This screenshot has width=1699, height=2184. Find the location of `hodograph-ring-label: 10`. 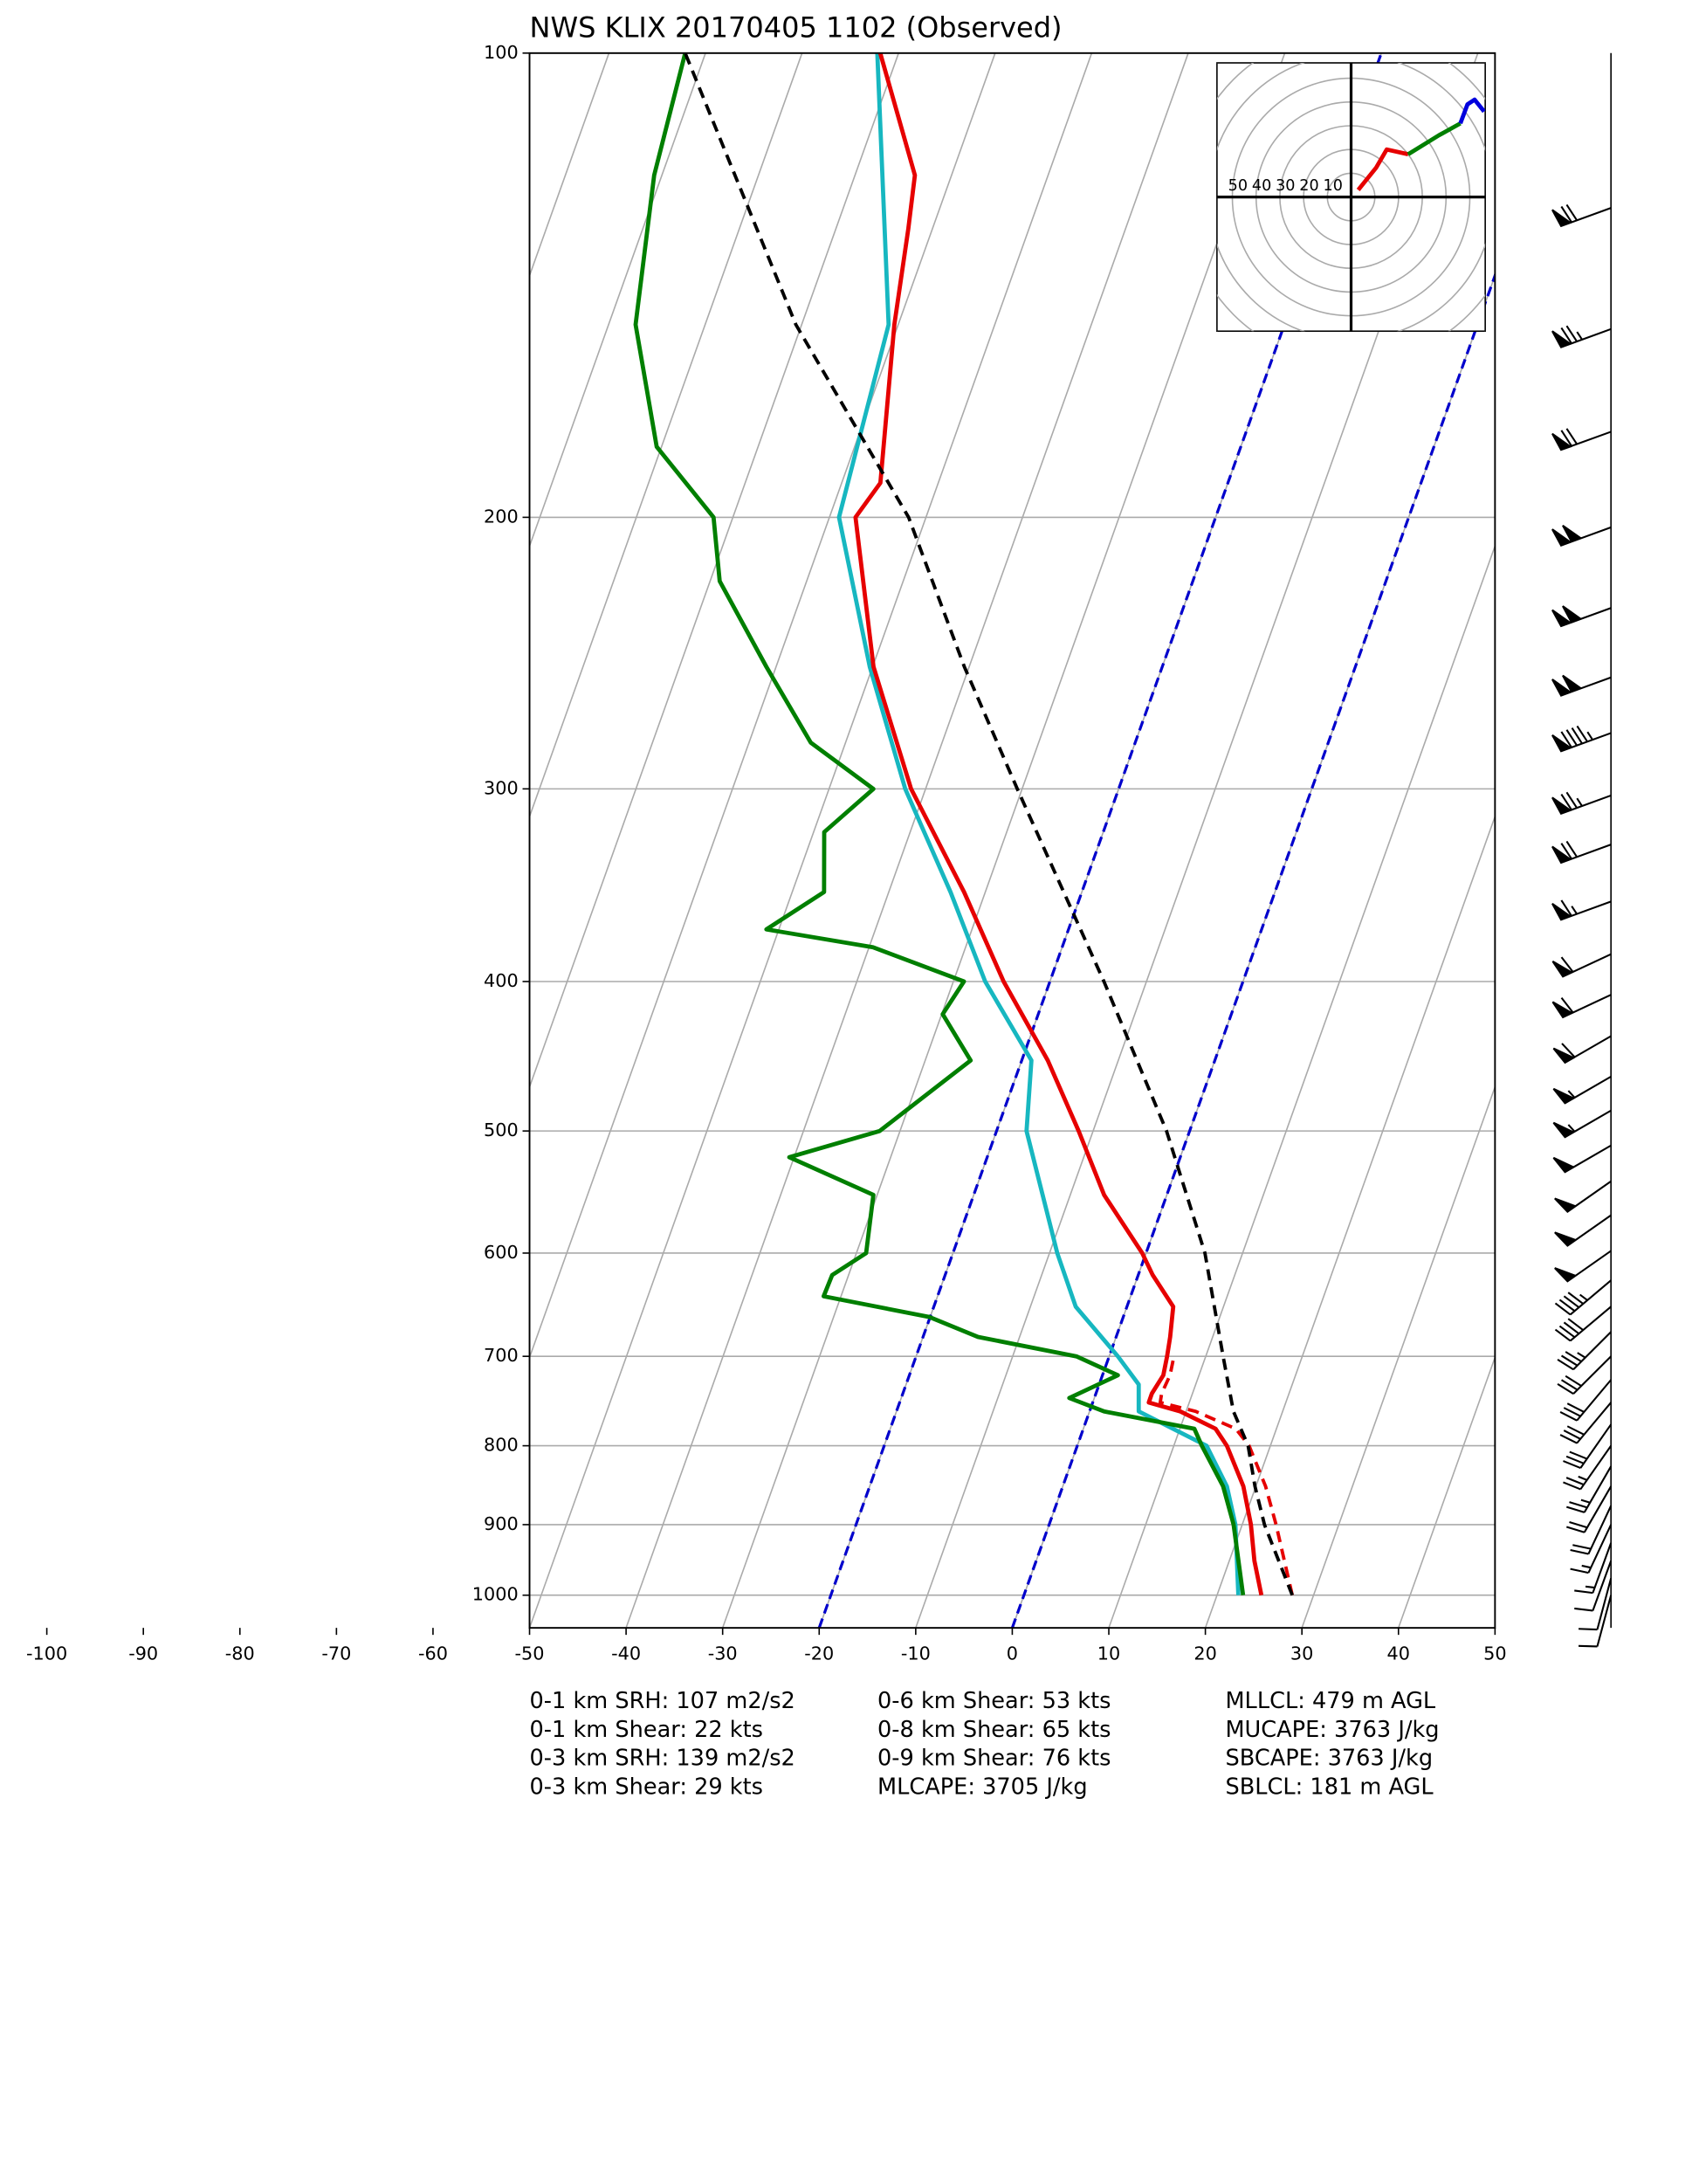

hodograph-ring-label: 10 is located at coordinates (1333, 186).